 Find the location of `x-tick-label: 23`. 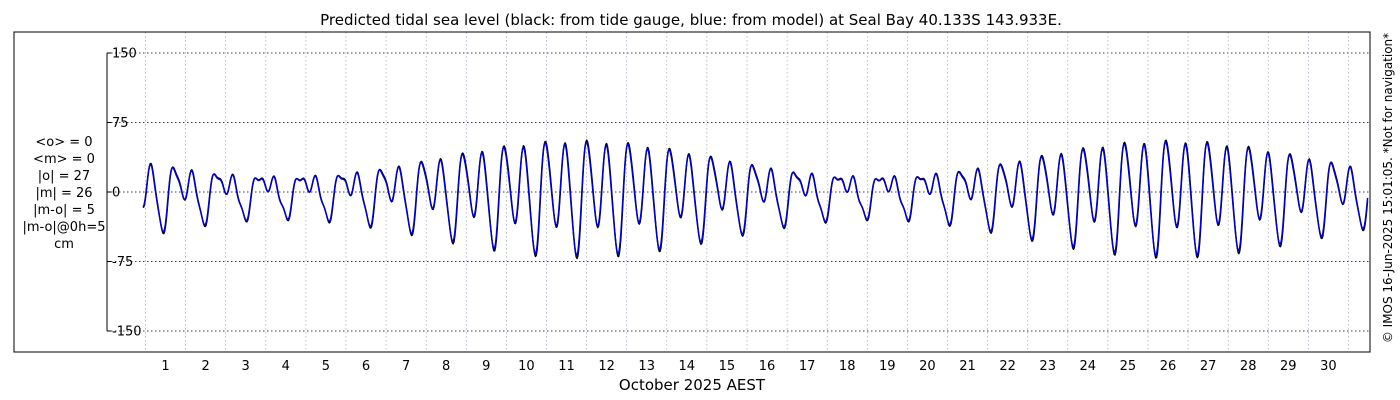

x-tick-label: 23 is located at coordinates (1047, 366).